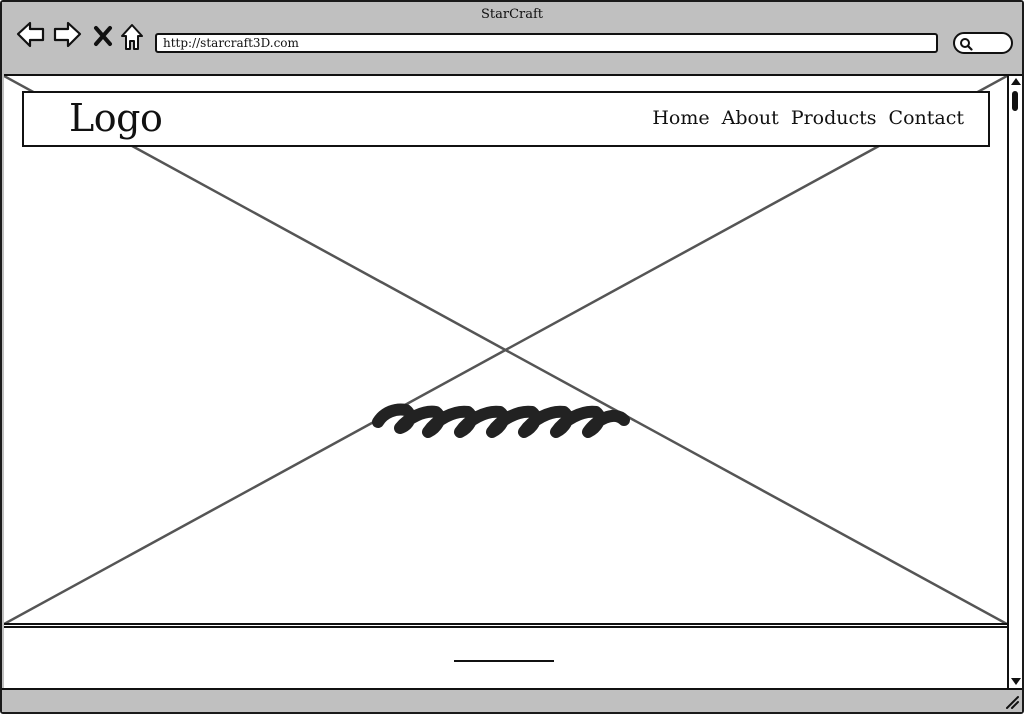 The image size is (1024, 714). Describe the element at coordinates (1012, 702) in the screenshot. I see `resize-grip-icon` at that location.